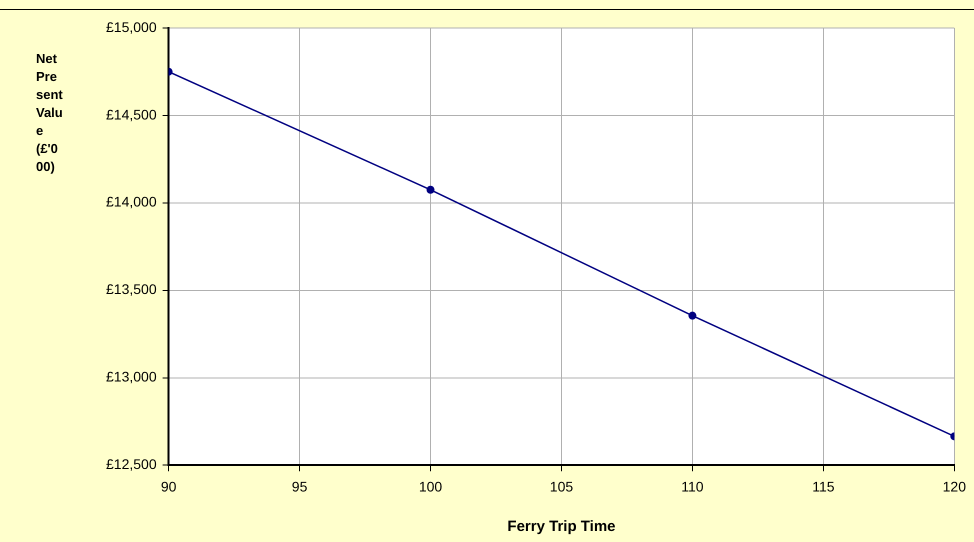 The width and height of the screenshot is (974, 542). I want to click on x-tick-label: 115, so click(823, 486).